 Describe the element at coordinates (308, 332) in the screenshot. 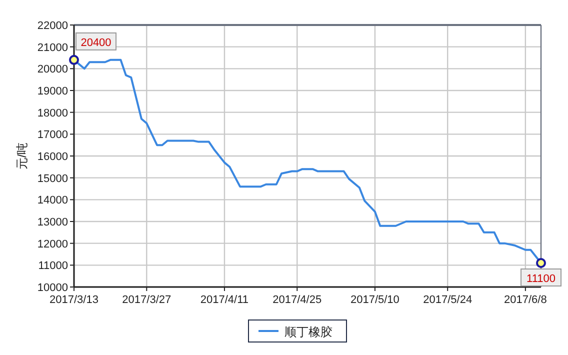

I see `legend-label: 顺丁橡胶` at that location.